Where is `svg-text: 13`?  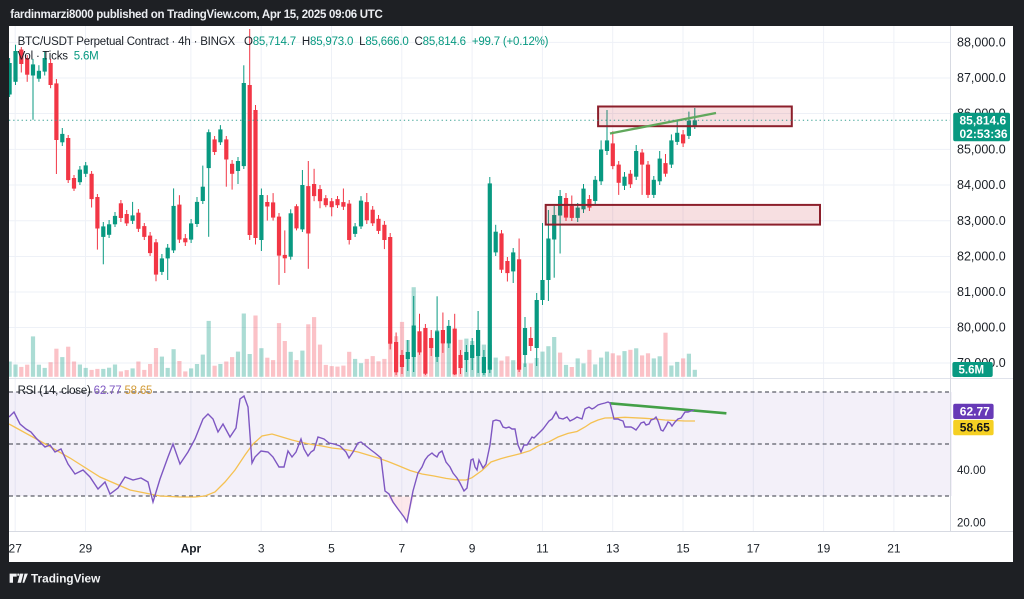
svg-text: 13 is located at coordinates (613, 549).